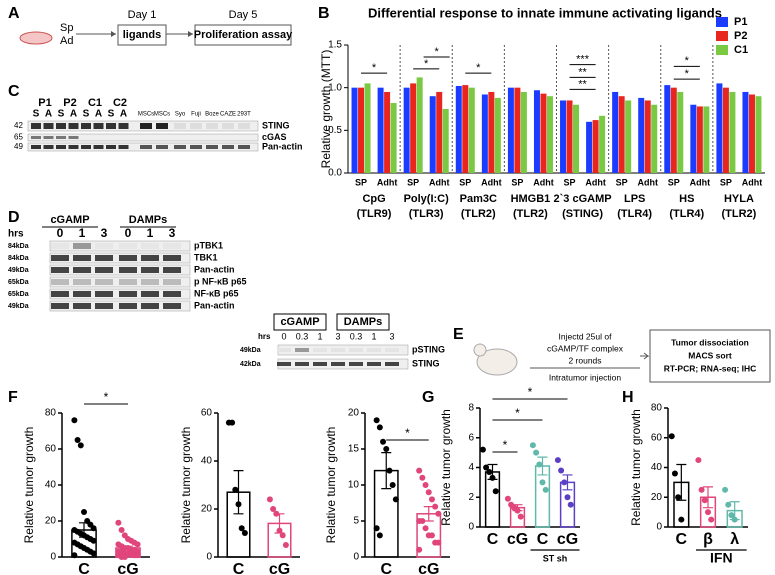 The height and width of the screenshot is (575, 775). I want to click on panel-letter: C, so click(14, 91).